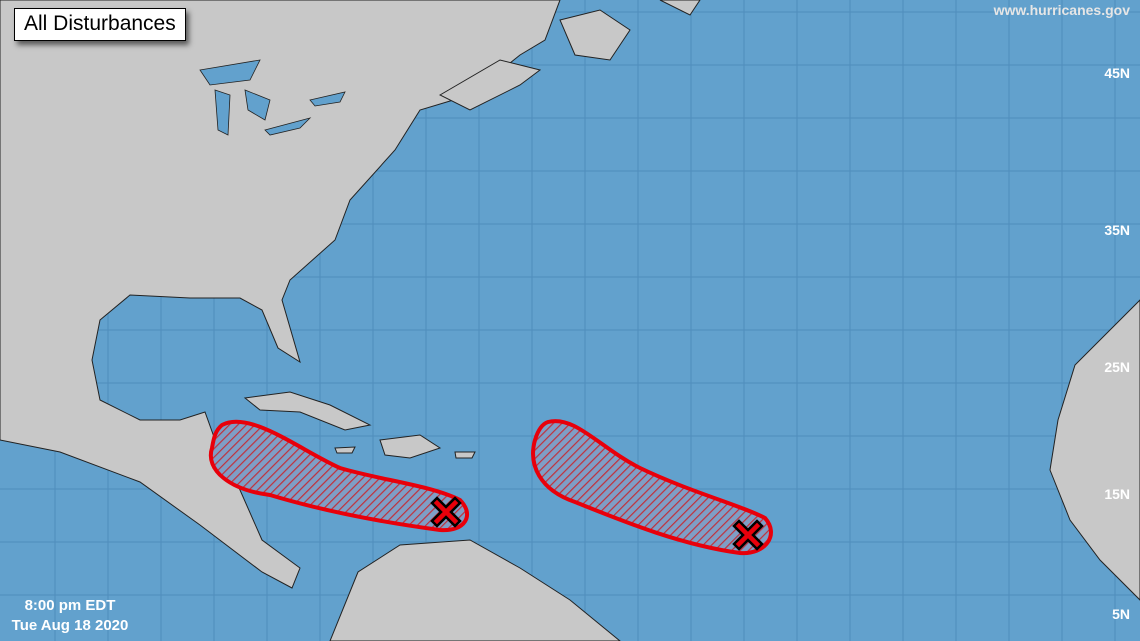  I want to click on issue-time: 8:00 pm EDT, so click(70, 605).